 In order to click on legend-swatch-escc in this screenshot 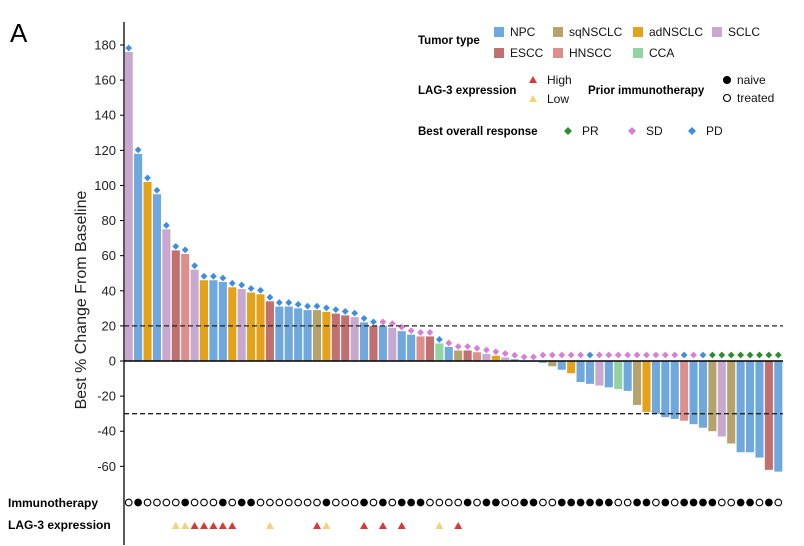, I will do `click(499, 53)`.